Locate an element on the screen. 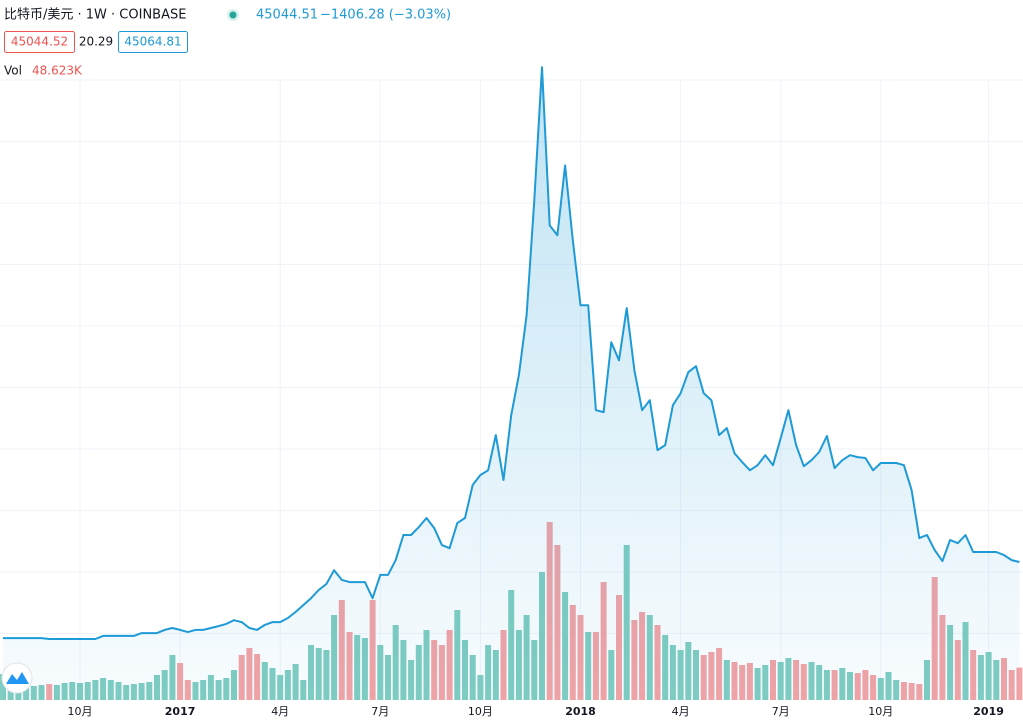 This screenshot has height=723, width=1023. spread: 20.29 is located at coordinates (96, 42).